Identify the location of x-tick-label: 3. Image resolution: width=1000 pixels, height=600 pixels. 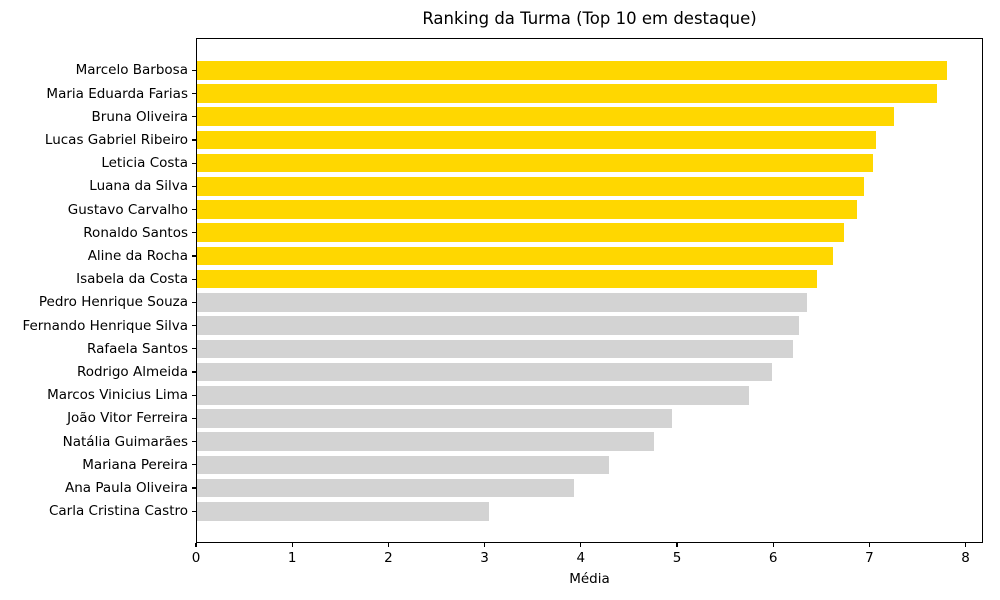
(484, 558).